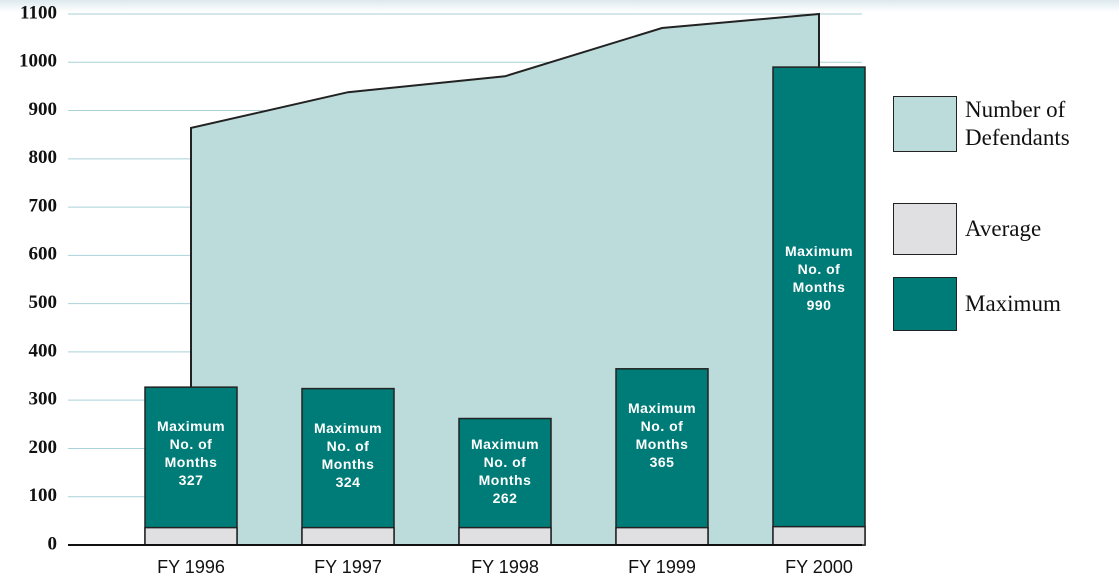 This screenshot has height=583, width=1119. What do you see at coordinates (505, 498) in the screenshot?
I see `value-label: 262` at bounding box center [505, 498].